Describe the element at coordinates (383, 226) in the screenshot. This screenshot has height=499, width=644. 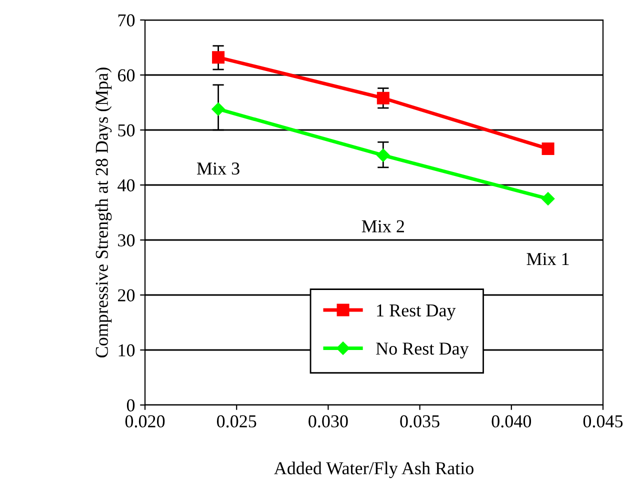
I see `annotation: Mix 2` at that location.